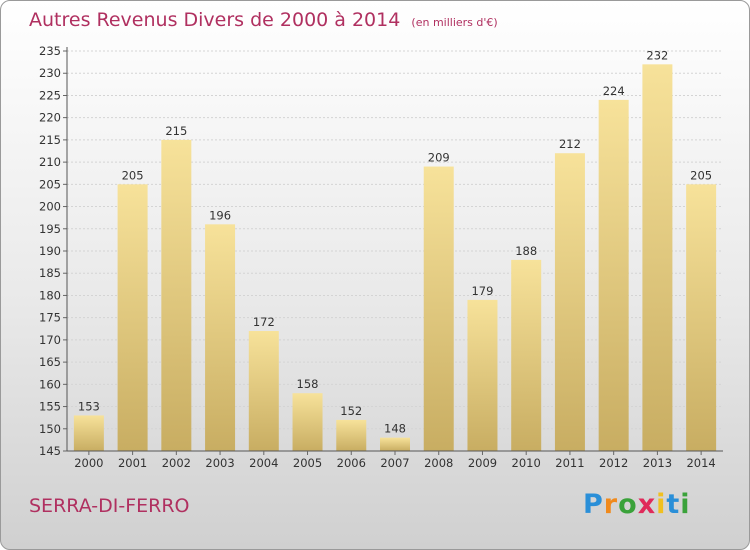 Image resolution: width=750 pixels, height=550 pixels. What do you see at coordinates (628, 504) in the screenshot?
I see `logo-letter: o` at bounding box center [628, 504].